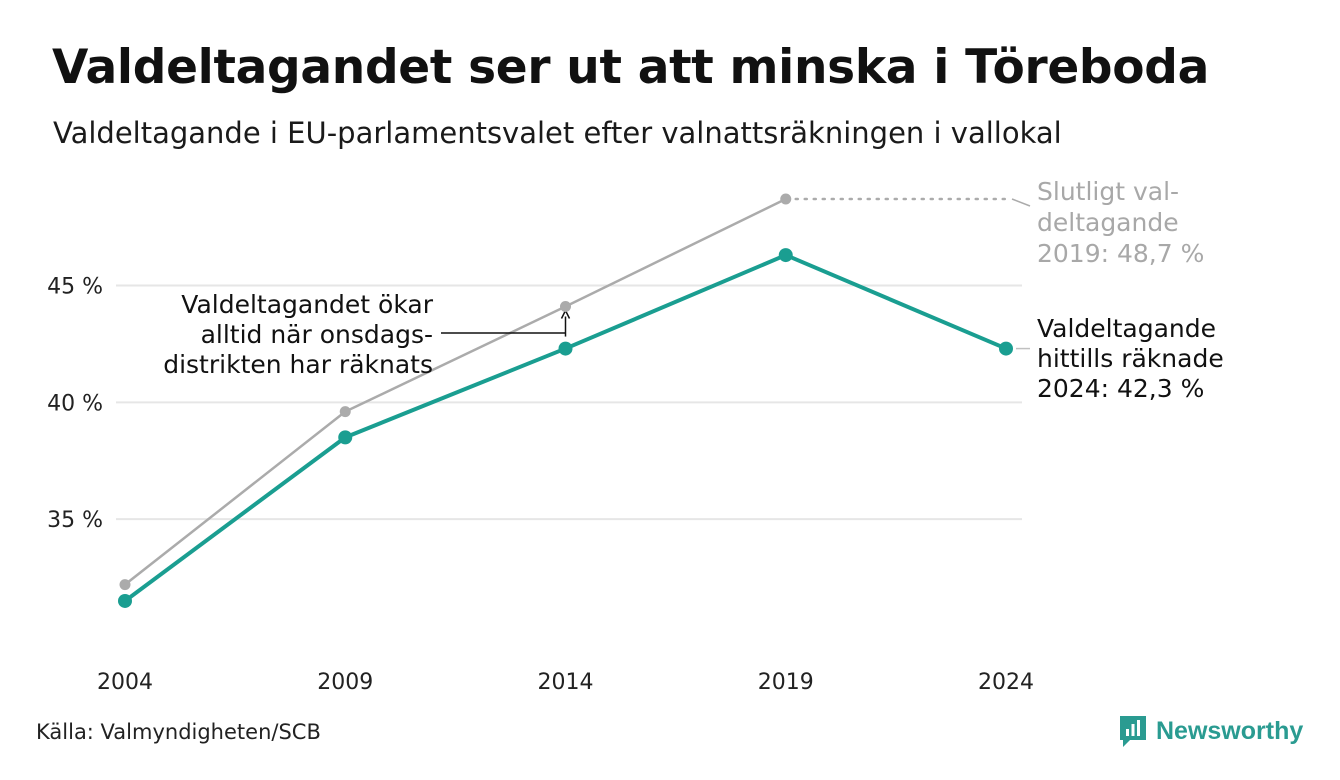 Image resolution: width=1340 pixels, height=780 pixels. Describe the element at coordinates (125, 585) in the screenshot. I see `point-final-2004` at that location.